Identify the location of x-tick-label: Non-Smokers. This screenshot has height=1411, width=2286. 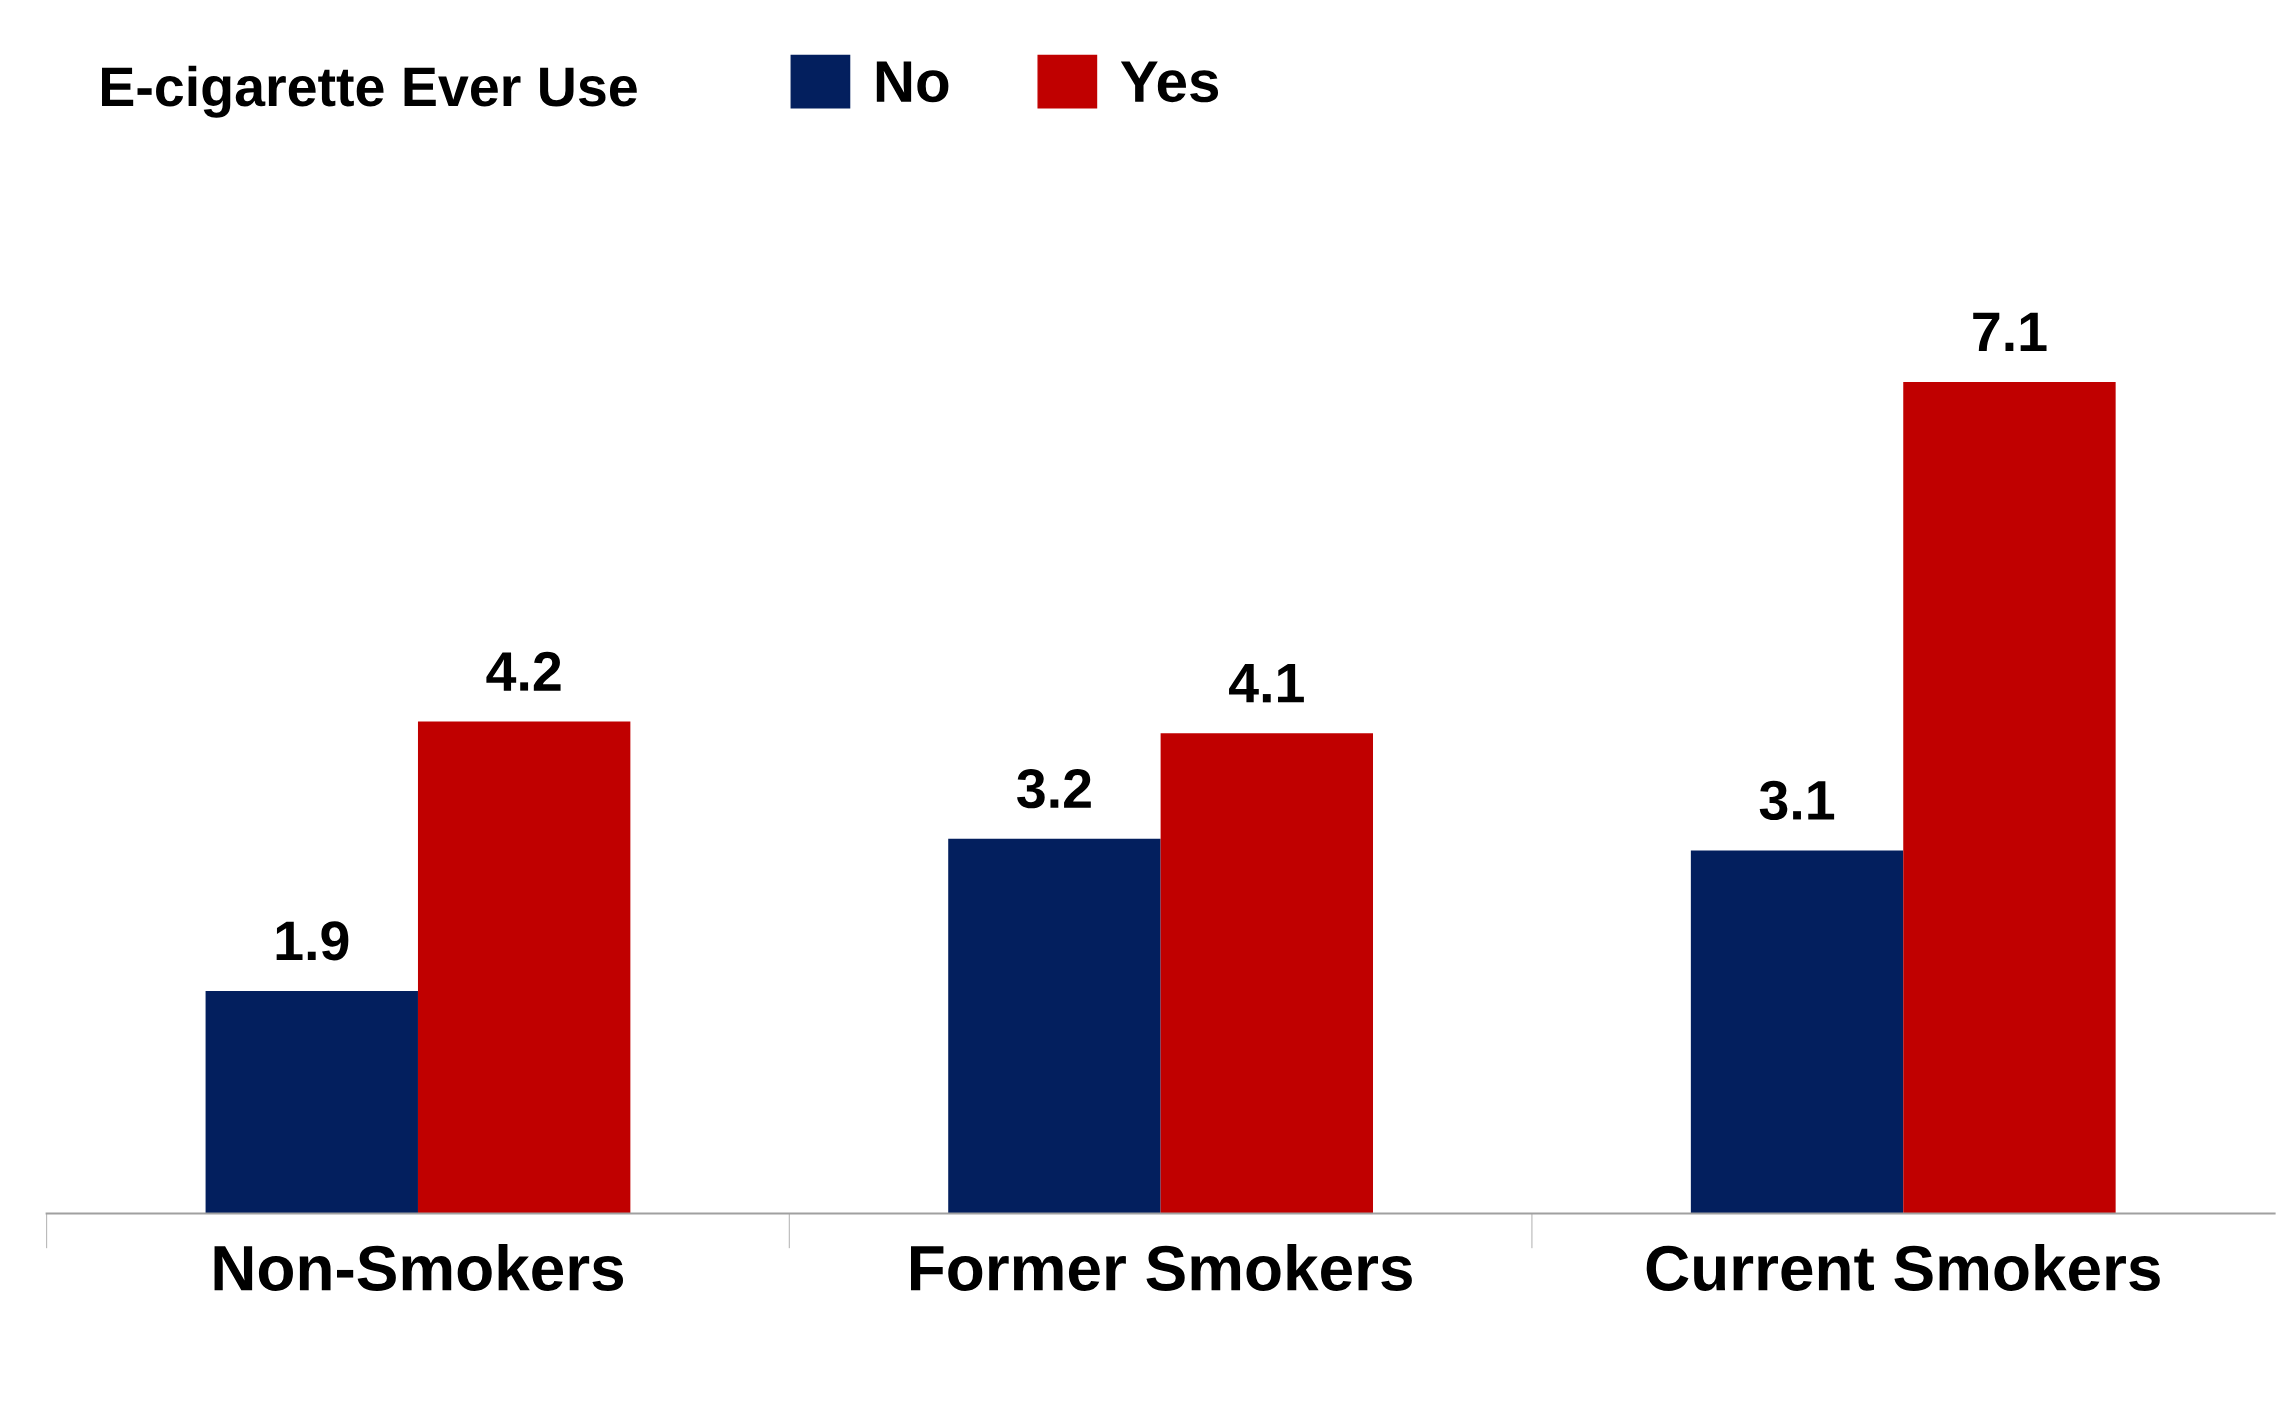
(419, 1267).